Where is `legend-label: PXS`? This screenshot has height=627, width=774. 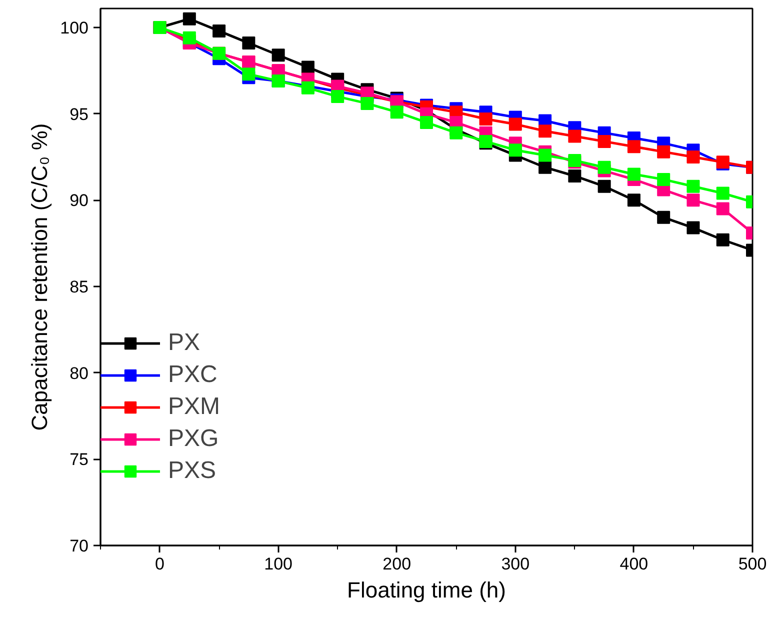 legend-label: PXS is located at coordinates (192, 471).